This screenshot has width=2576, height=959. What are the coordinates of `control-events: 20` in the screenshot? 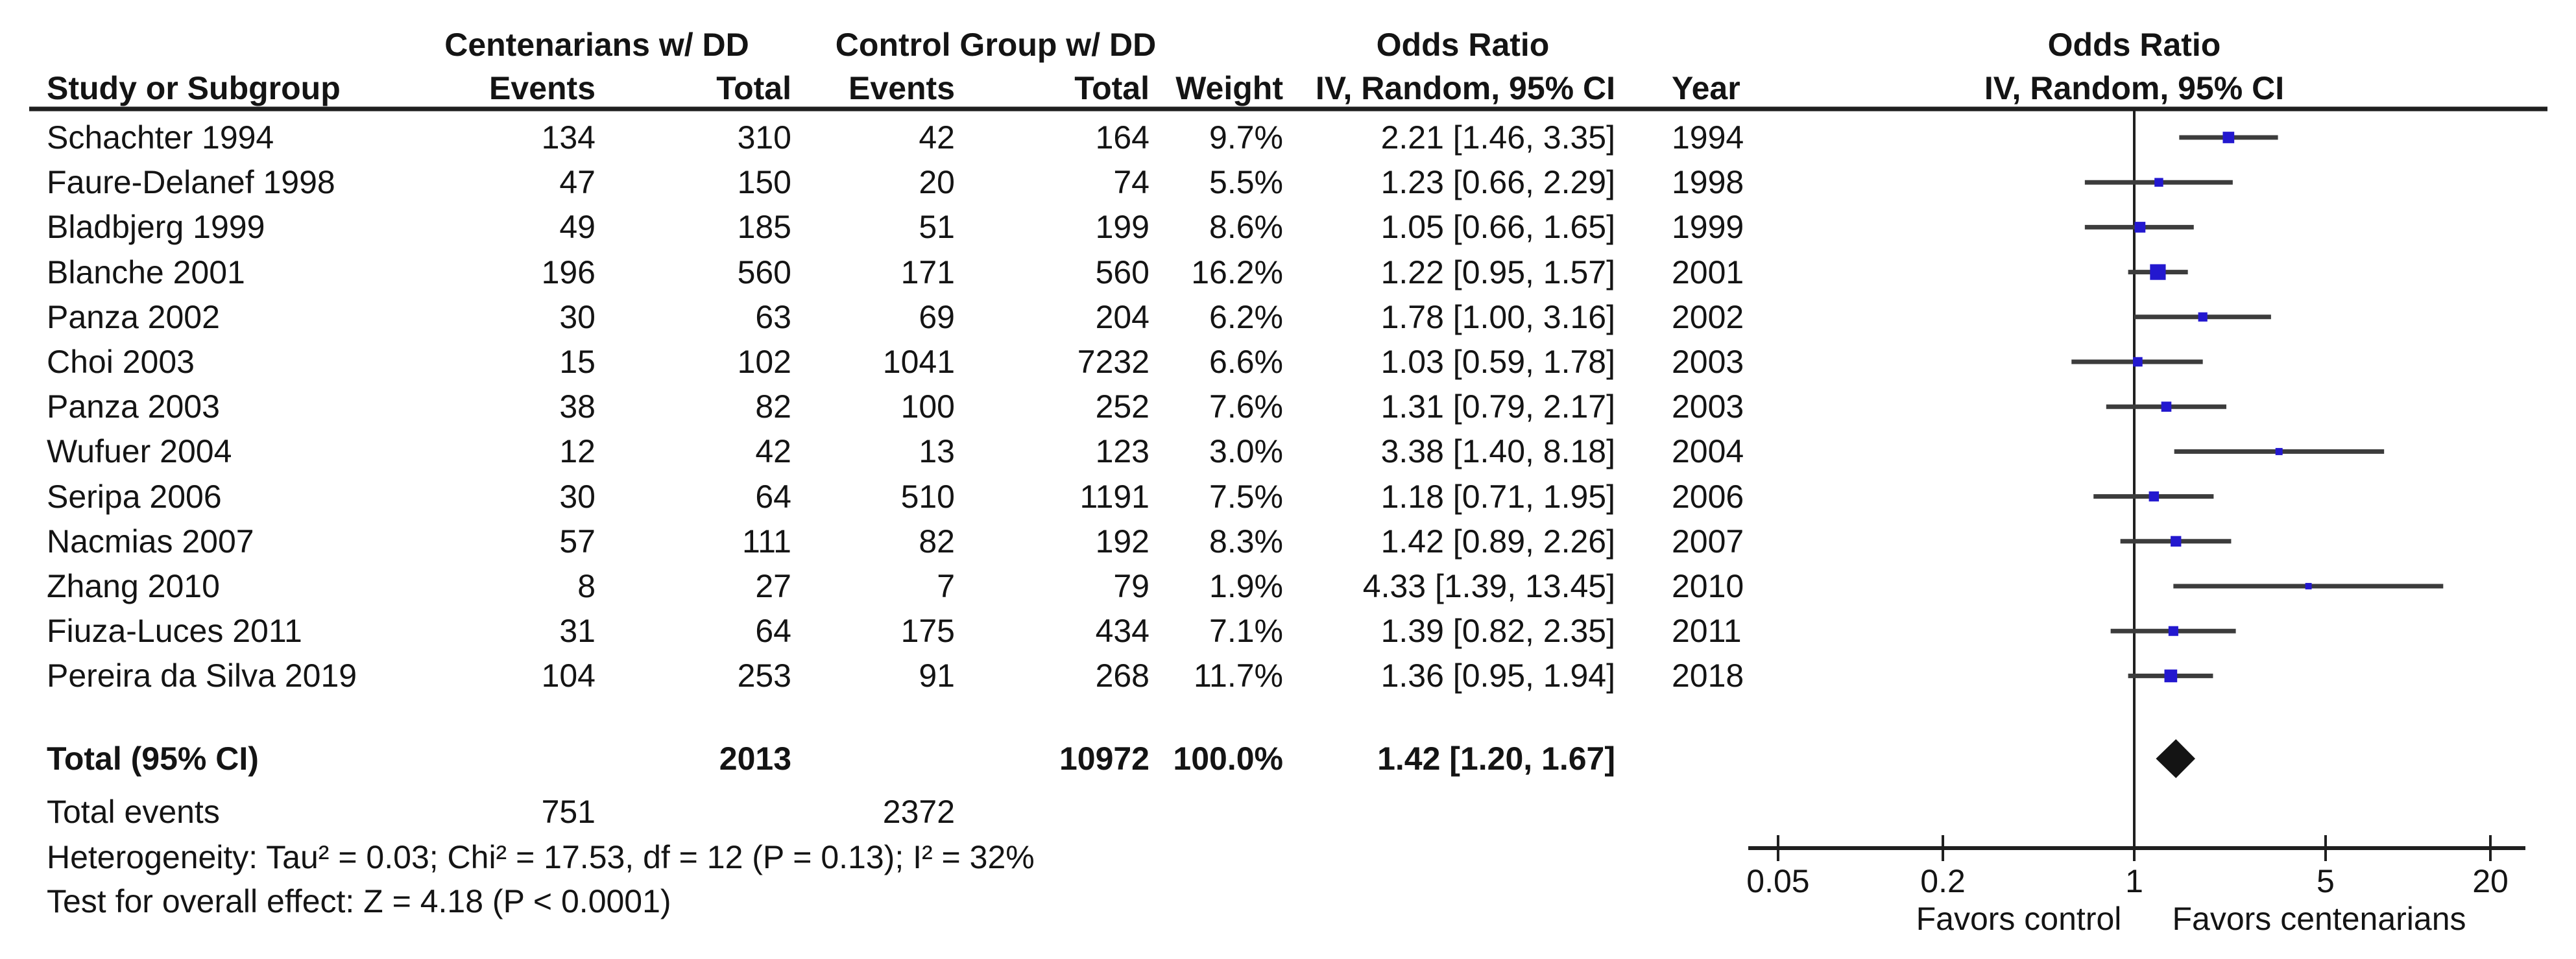 It's located at (937, 183).